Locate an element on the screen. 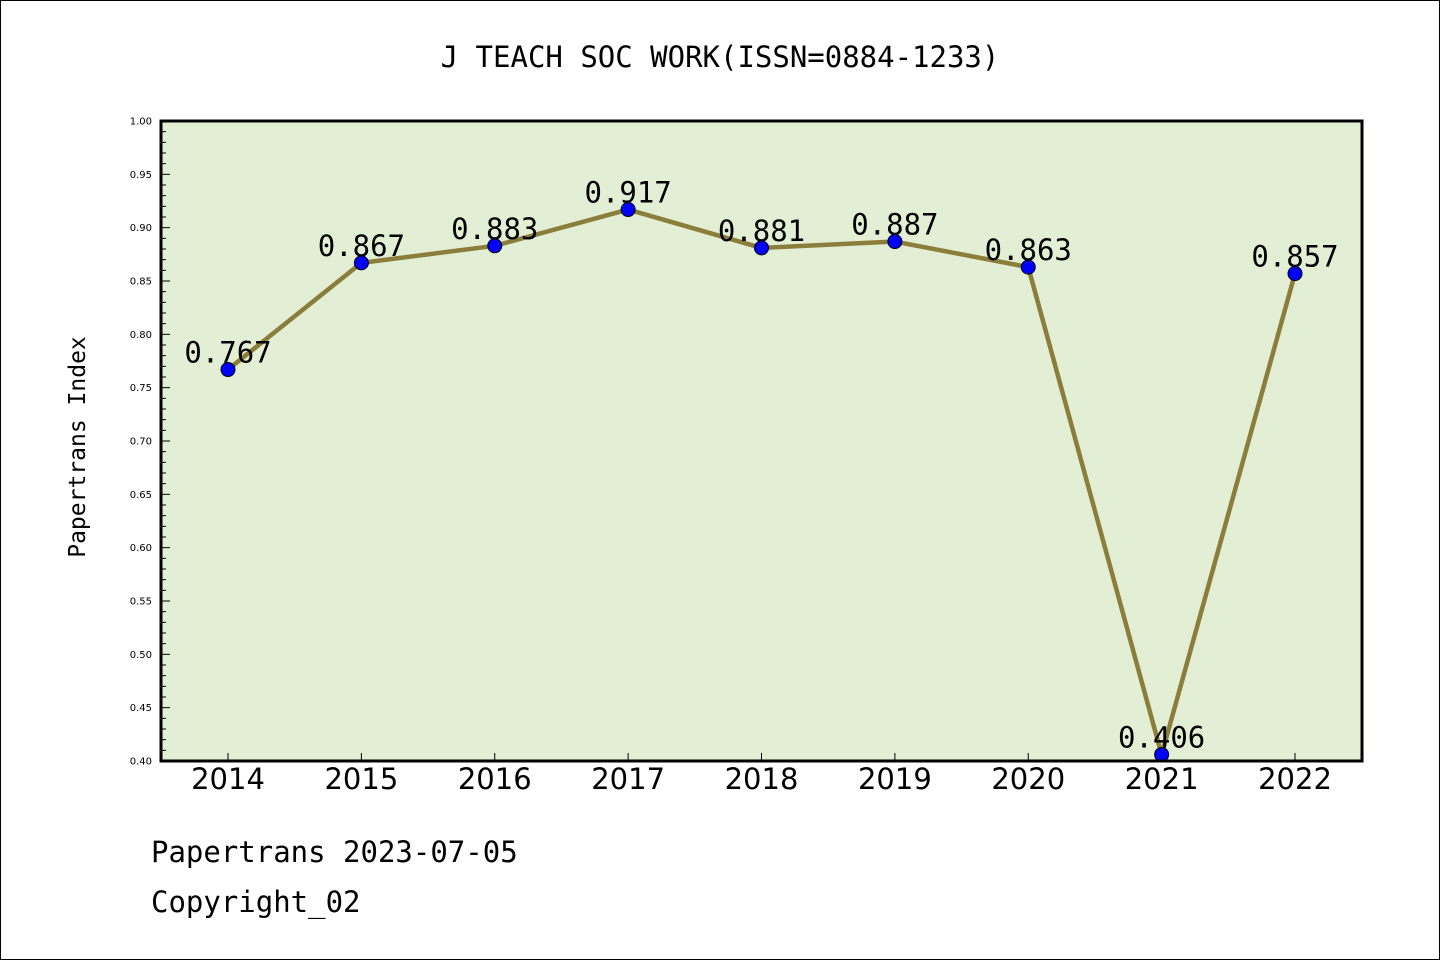 This screenshot has width=1440, height=960. data-label: 0.406 is located at coordinates (1161, 738).